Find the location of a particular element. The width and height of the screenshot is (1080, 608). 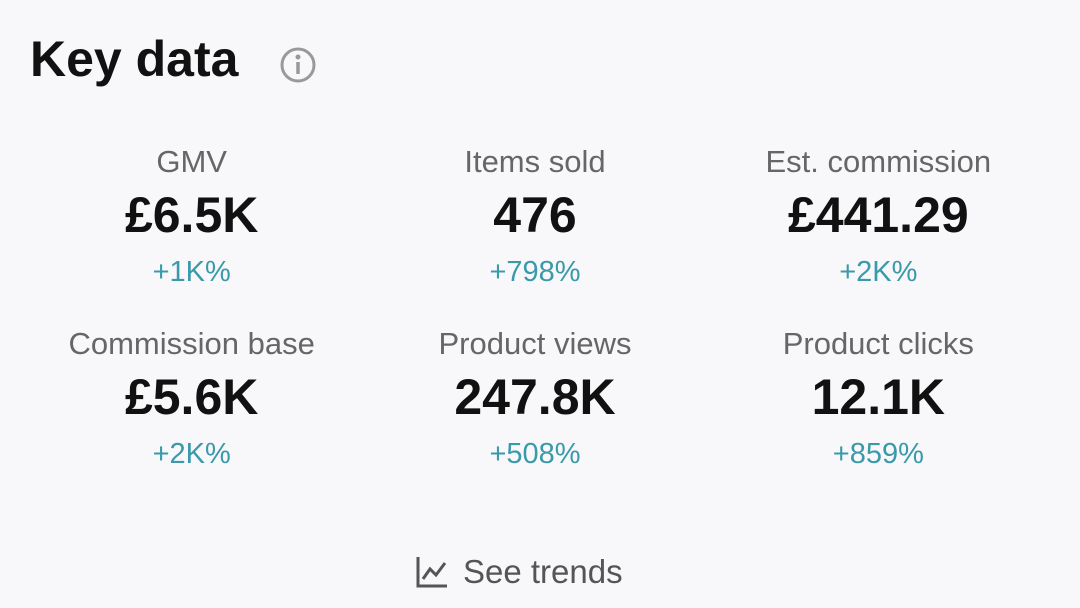

metric-card: GMV £6.5K +1K% is located at coordinates (191, 217).